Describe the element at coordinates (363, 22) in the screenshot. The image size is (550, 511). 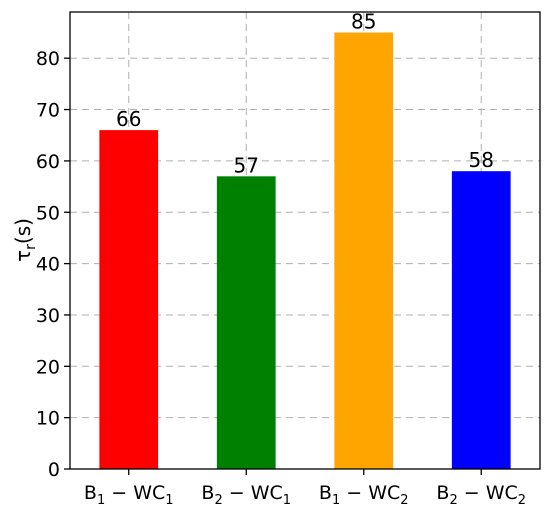
I see `bar-value-label: 85` at that location.